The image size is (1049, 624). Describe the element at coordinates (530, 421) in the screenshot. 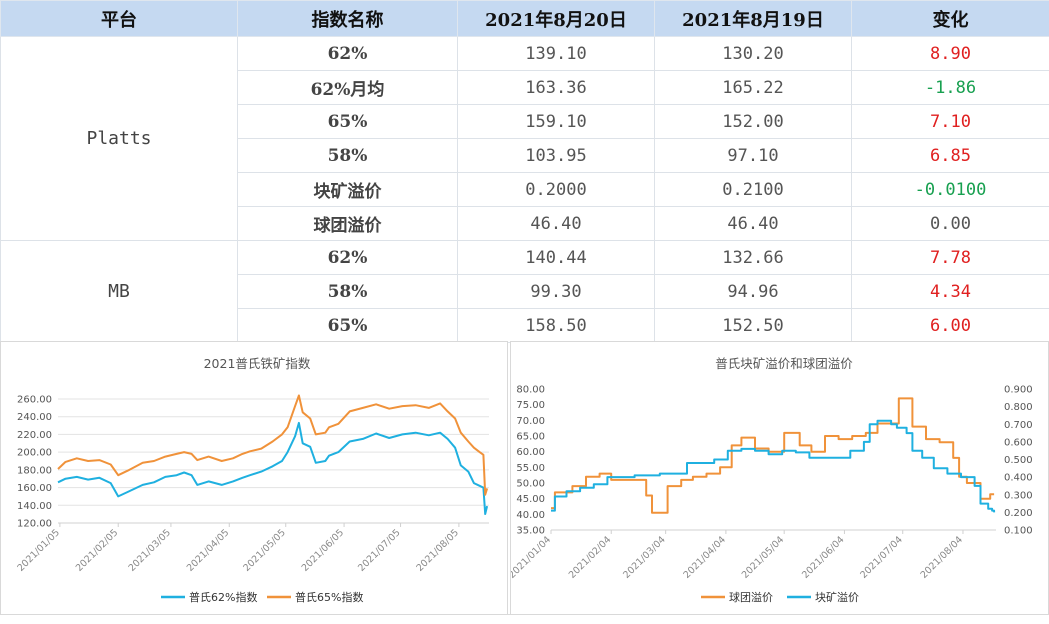

I see `y-tick-label: 70.00` at that location.